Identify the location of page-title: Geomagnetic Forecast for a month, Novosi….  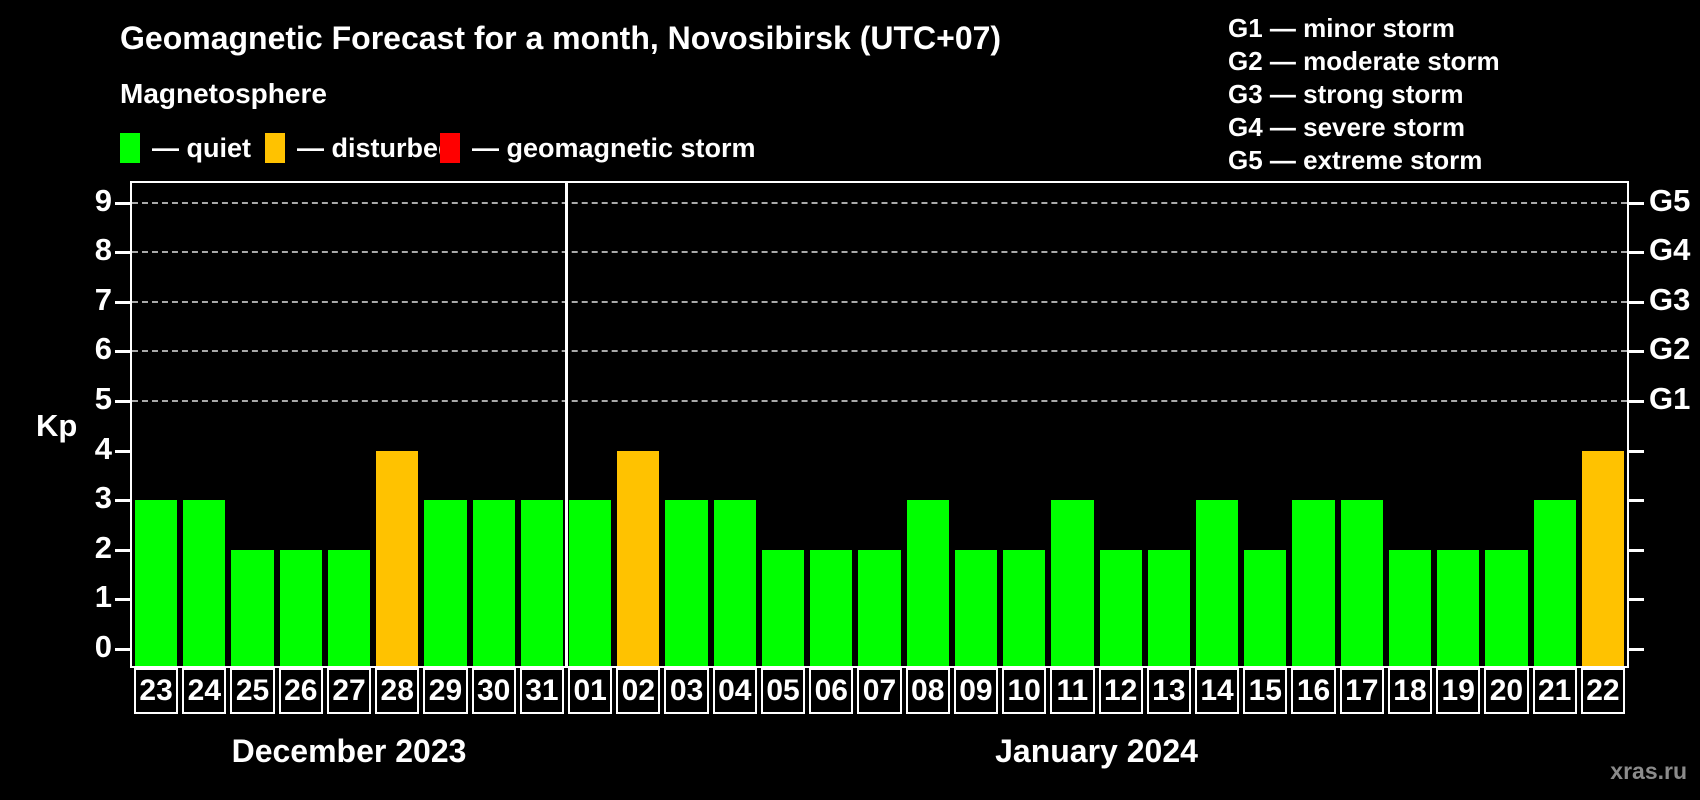
(561, 38).